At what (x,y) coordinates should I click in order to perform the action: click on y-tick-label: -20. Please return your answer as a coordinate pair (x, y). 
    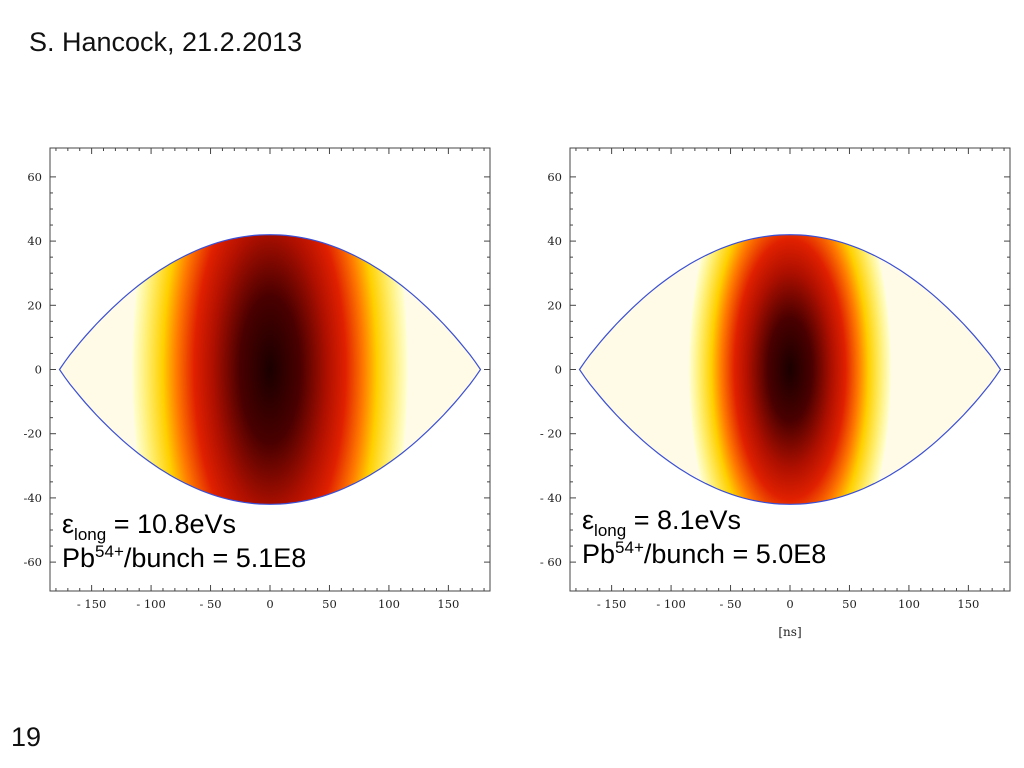
    Looking at the image, I should click on (32, 434).